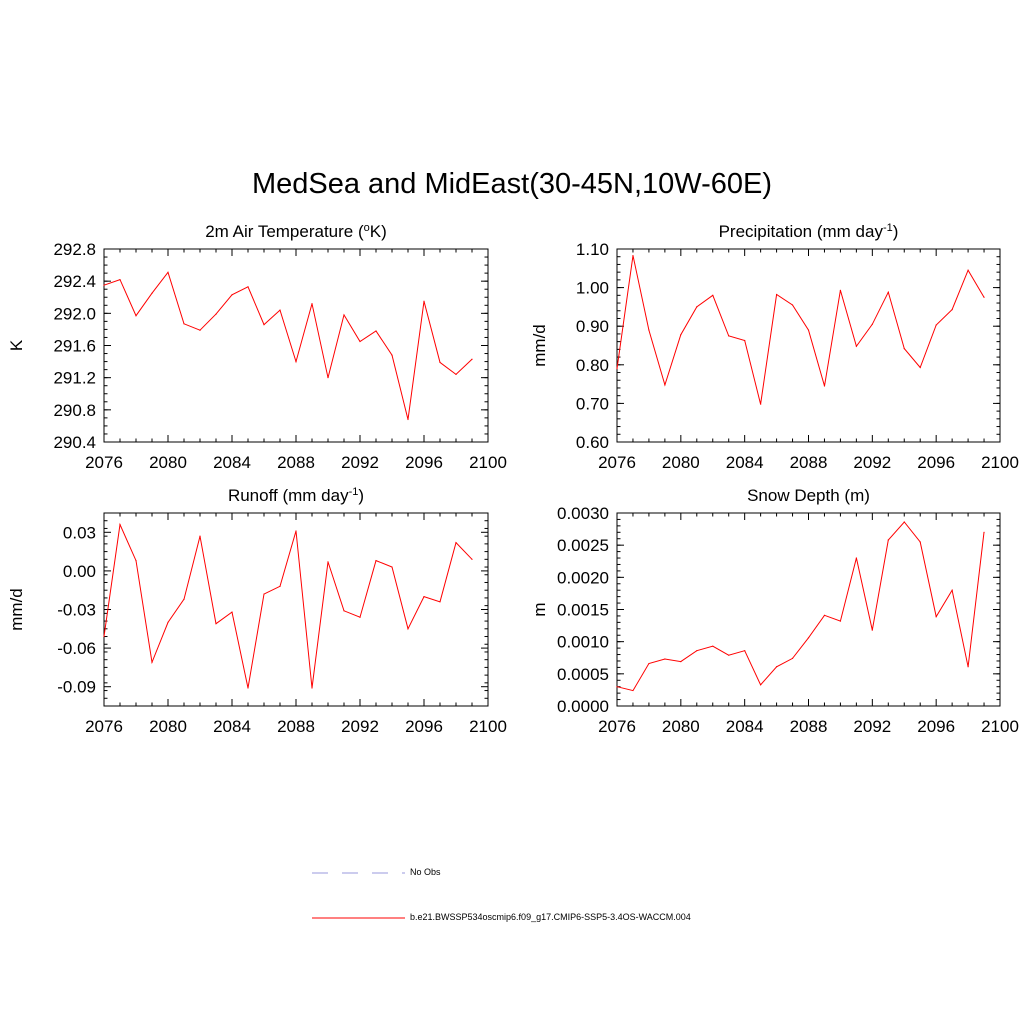 The image size is (1024, 1024). I want to click on panel-title-superscript: o, so click(367, 228).